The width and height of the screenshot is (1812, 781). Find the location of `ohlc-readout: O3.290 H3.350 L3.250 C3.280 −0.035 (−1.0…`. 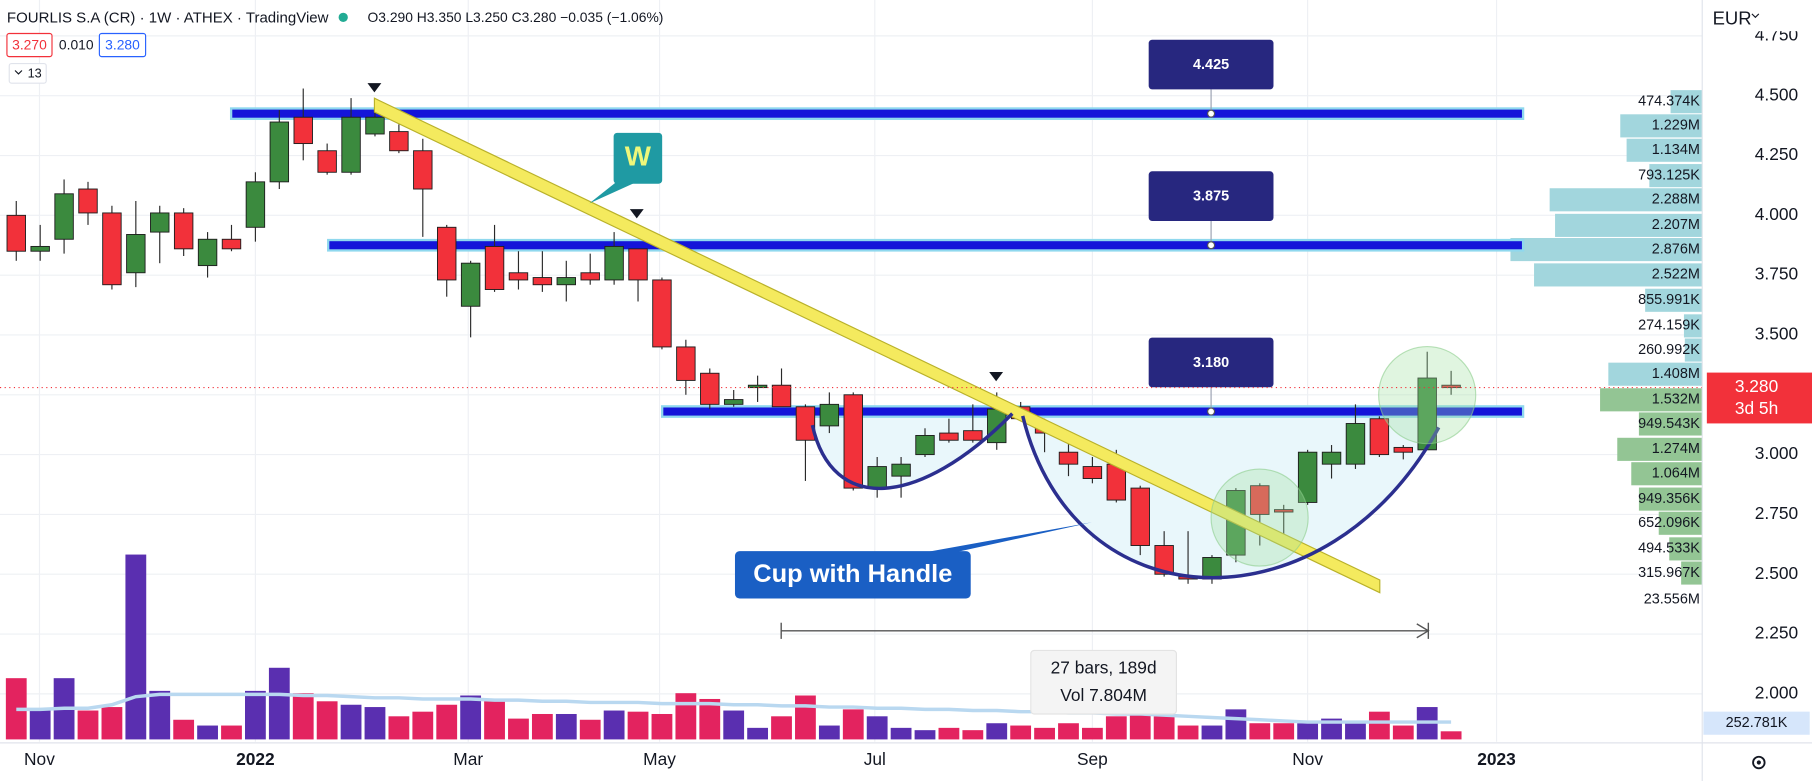

ohlc-readout: O3.290 H3.350 L3.250 C3.280 −0.035 (−1.0… is located at coordinates (515, 17).